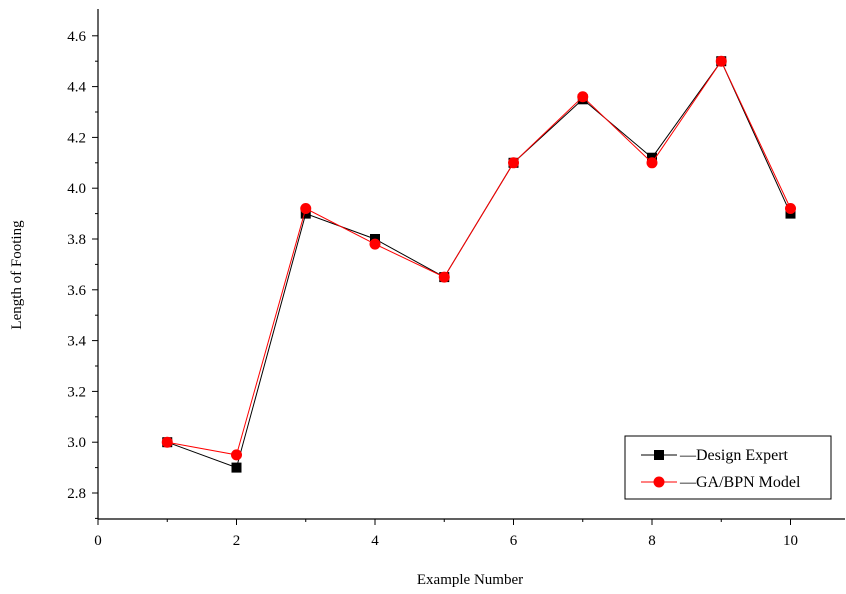  I want to click on x-tick-label: 8, so click(652, 541).